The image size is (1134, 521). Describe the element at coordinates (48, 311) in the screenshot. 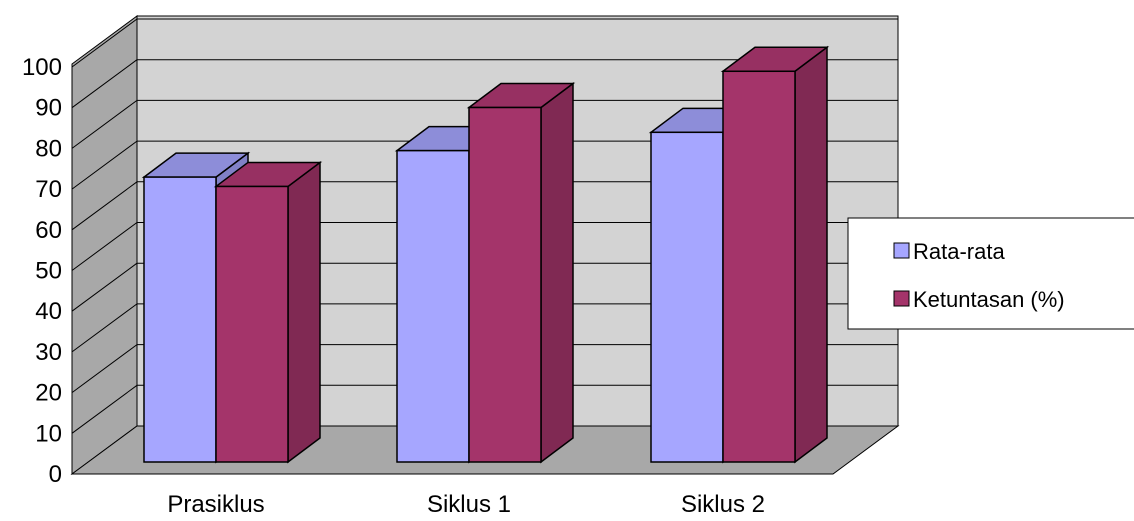

I see `y-tick-label: 40` at that location.